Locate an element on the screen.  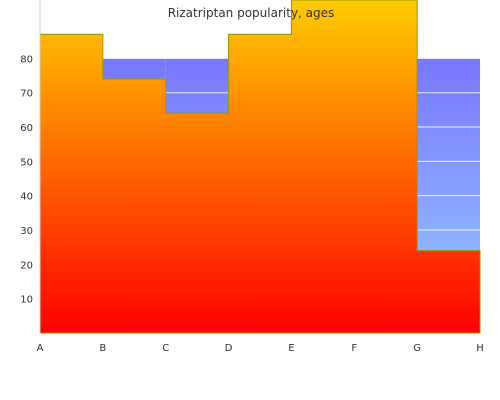
x-tick-label-A: A is located at coordinates (40, 348).